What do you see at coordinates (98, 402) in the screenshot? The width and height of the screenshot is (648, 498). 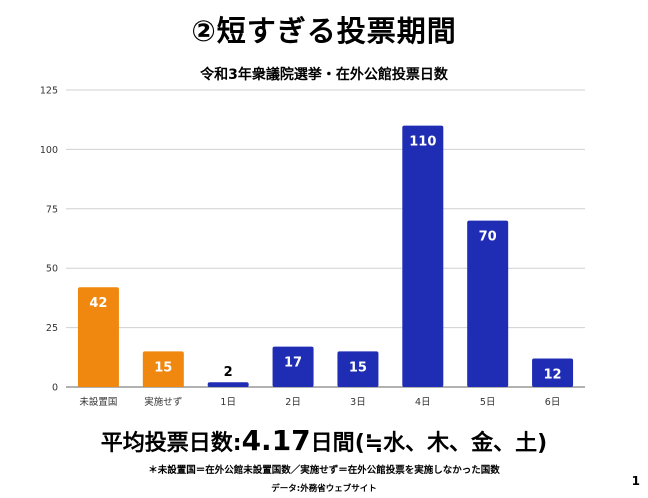 I see `x-tick-label: 未設置国` at bounding box center [98, 402].